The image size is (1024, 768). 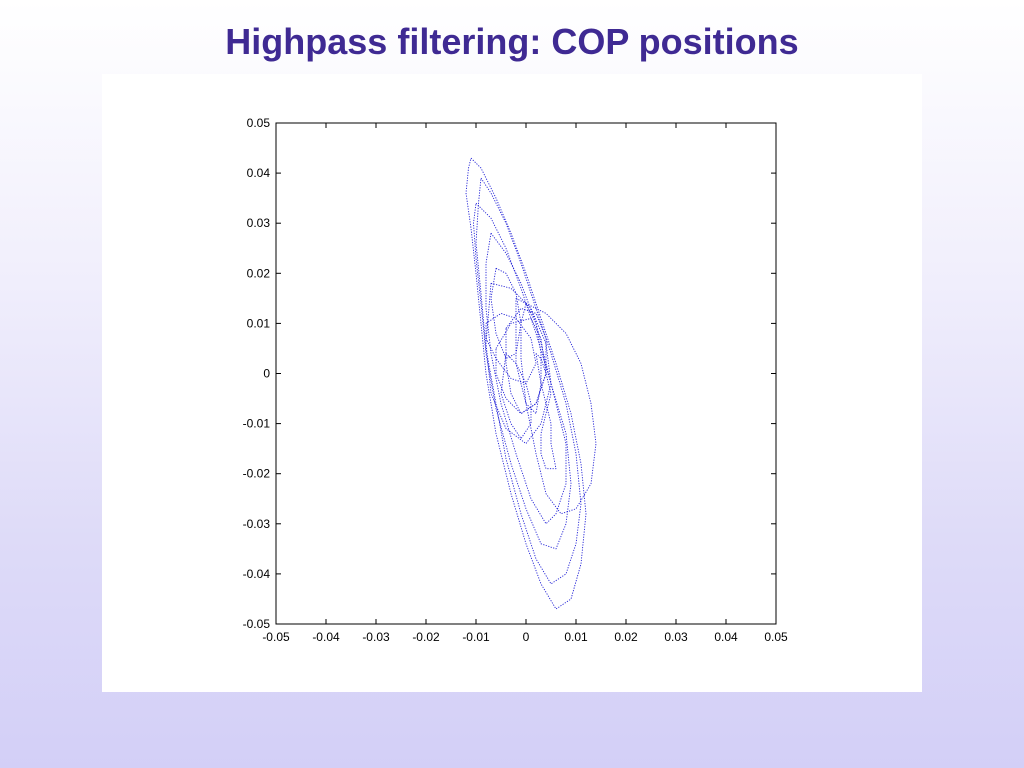 What do you see at coordinates (259, 273) in the screenshot?
I see `y-tick-label: 0.02` at bounding box center [259, 273].